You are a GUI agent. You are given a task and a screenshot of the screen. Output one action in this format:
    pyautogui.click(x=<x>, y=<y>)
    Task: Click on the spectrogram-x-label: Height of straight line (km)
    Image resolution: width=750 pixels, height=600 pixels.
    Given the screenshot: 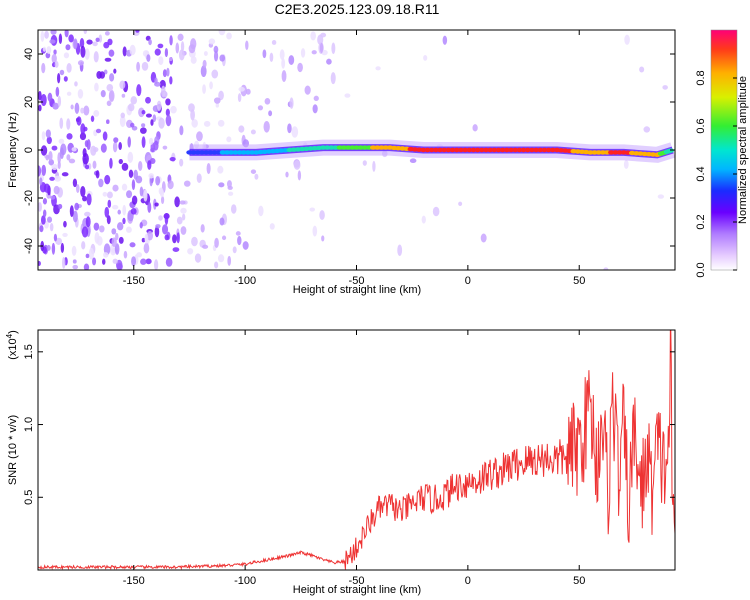 What is the action you would take?
    pyautogui.click(x=357, y=290)
    